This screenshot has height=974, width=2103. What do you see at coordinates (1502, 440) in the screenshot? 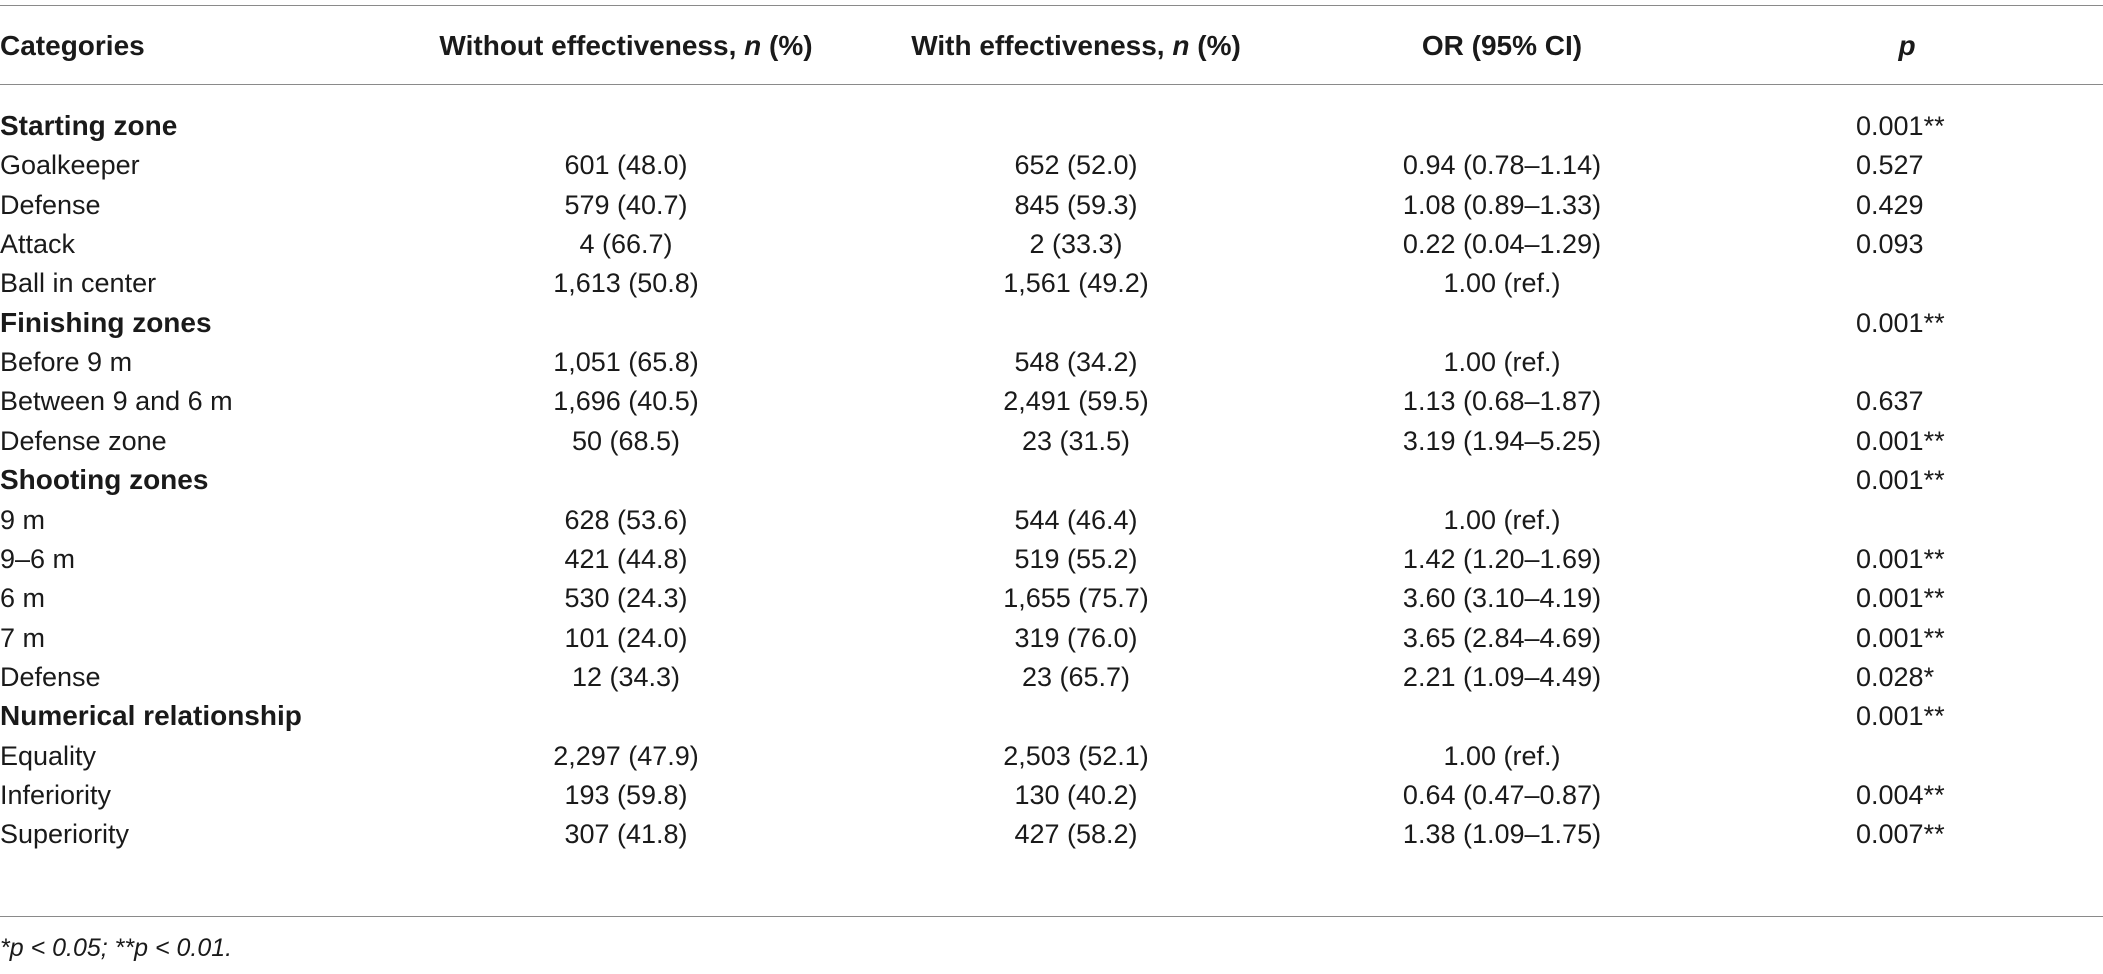
I see `or-value: 3.19 (1.94–5.25)` at bounding box center [1502, 440].